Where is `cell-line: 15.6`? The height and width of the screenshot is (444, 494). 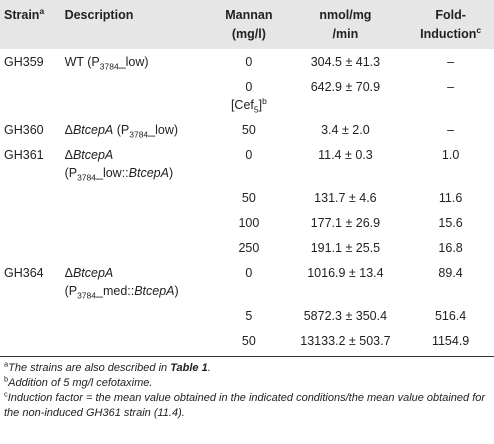 cell-line: 15.6 is located at coordinates (450, 223).